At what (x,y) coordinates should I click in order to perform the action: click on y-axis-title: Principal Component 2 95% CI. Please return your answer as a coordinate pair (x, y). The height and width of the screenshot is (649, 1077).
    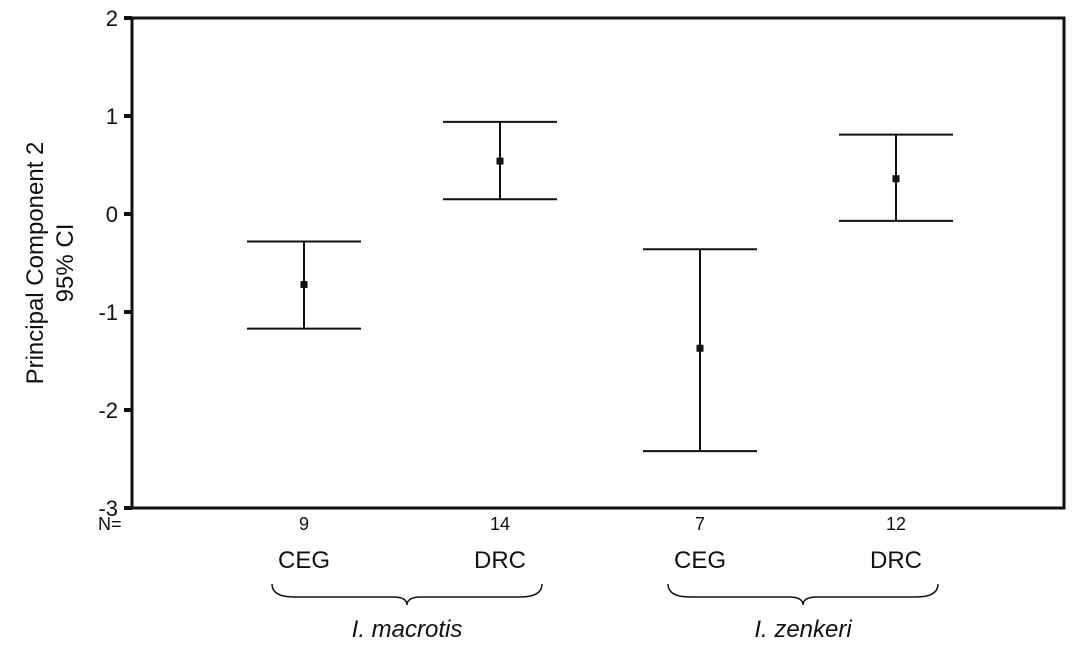
    Looking at the image, I should click on (50, 263).